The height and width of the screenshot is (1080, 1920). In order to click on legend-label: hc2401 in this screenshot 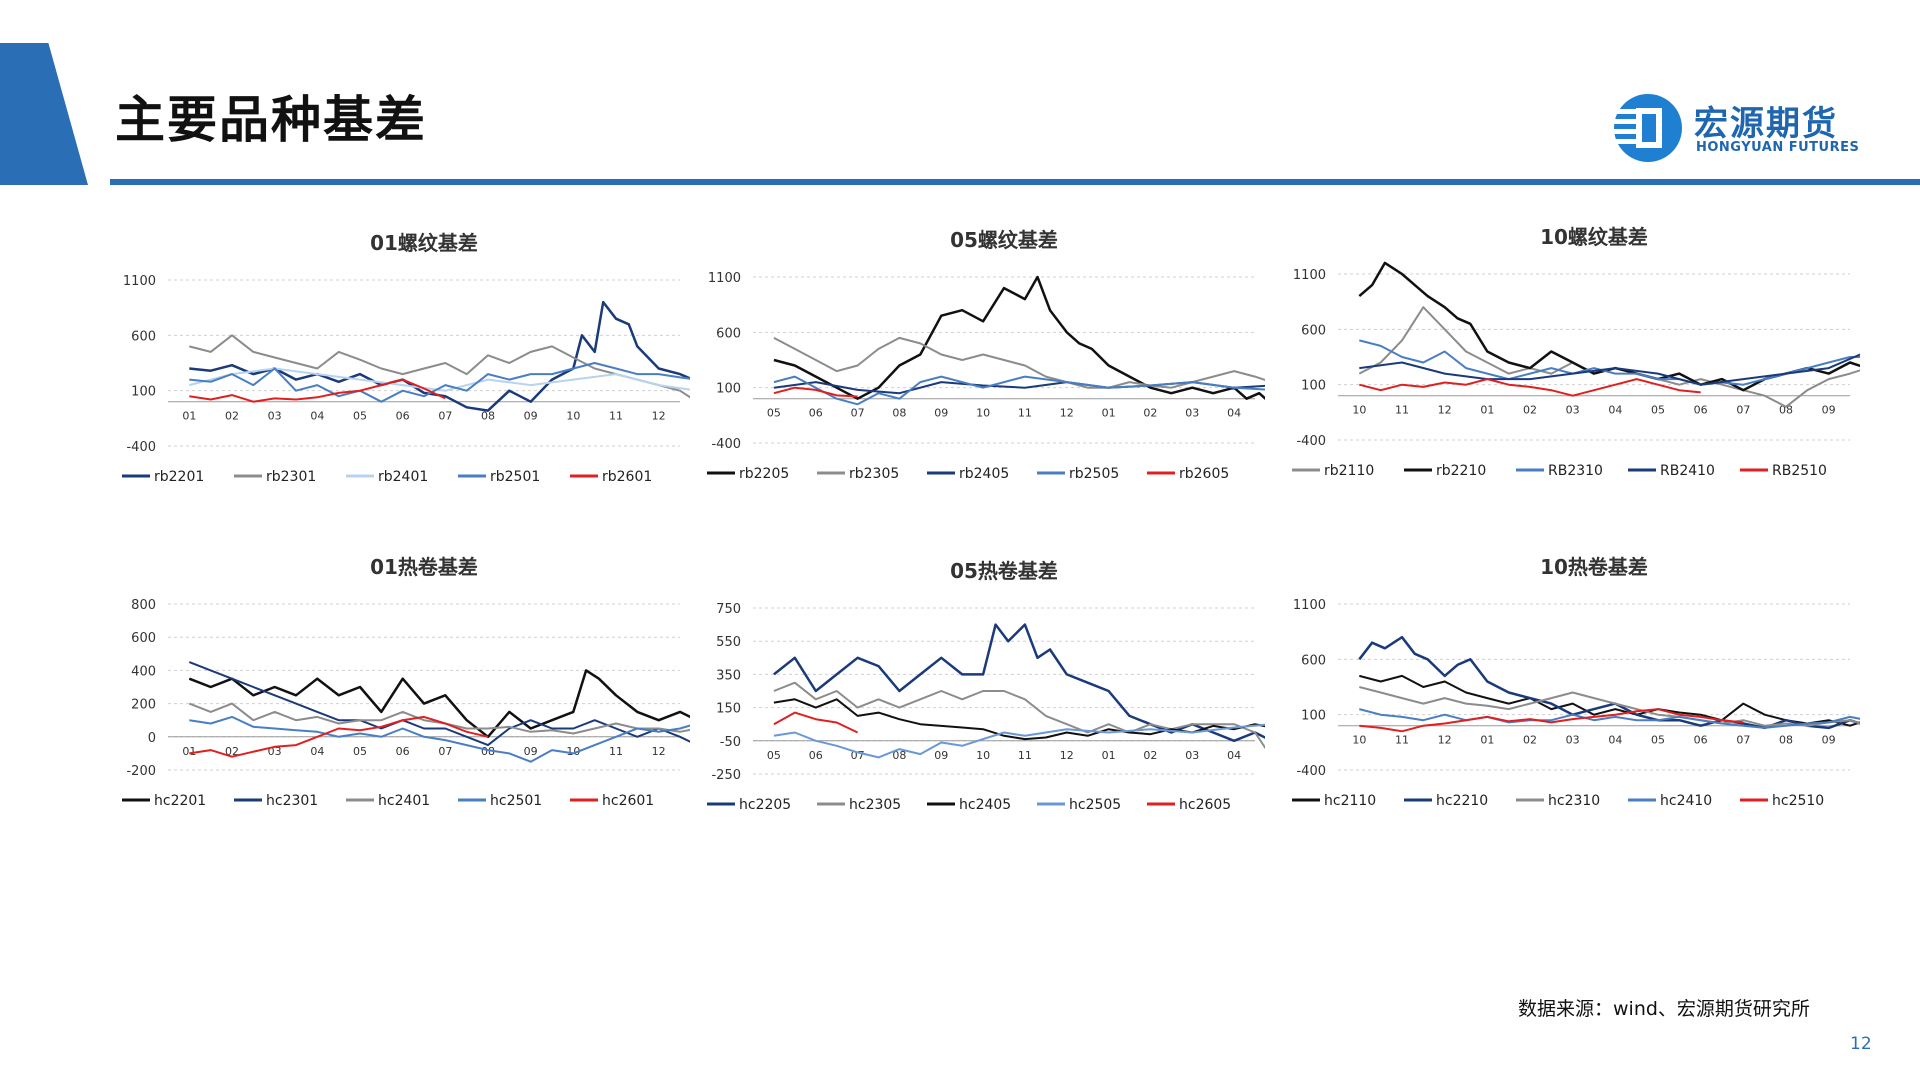, I will do `click(404, 801)`.